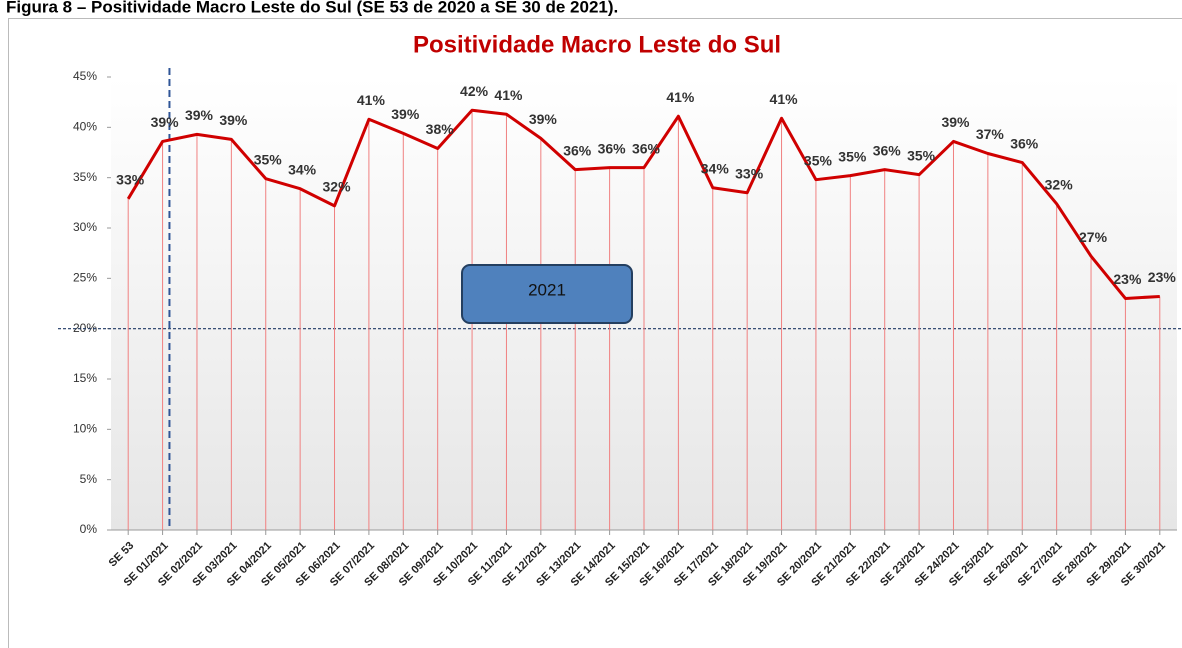 The height and width of the screenshot is (648, 1182). I want to click on y-tick-label: 15%, so click(85, 378).